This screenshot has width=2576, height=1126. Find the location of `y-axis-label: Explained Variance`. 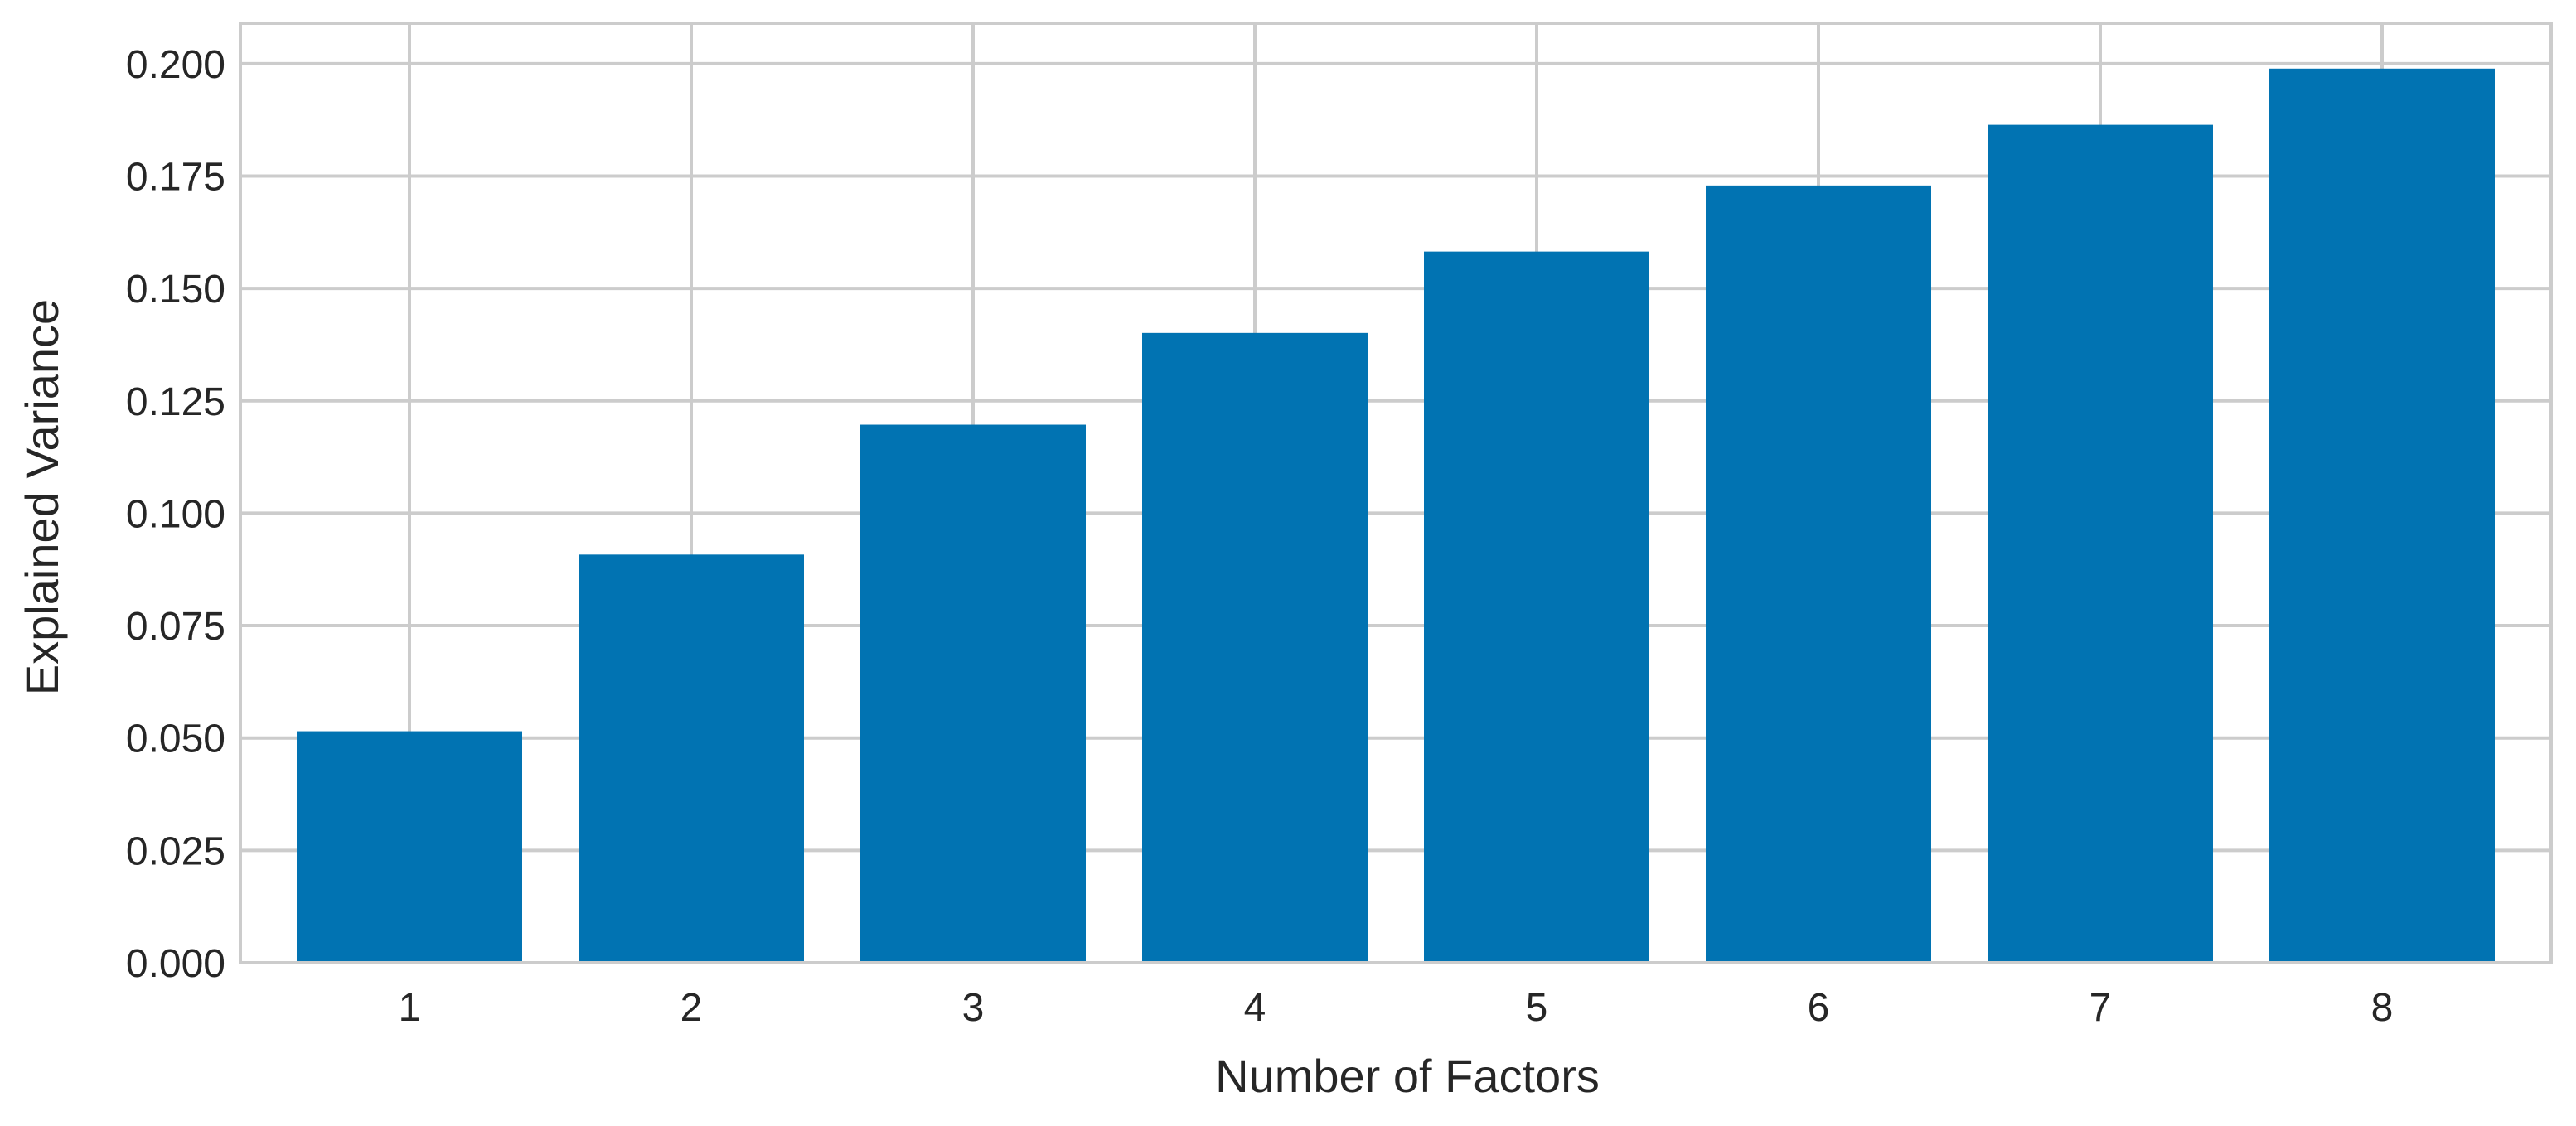

y-axis-label: Explained Variance is located at coordinates (42, 497).